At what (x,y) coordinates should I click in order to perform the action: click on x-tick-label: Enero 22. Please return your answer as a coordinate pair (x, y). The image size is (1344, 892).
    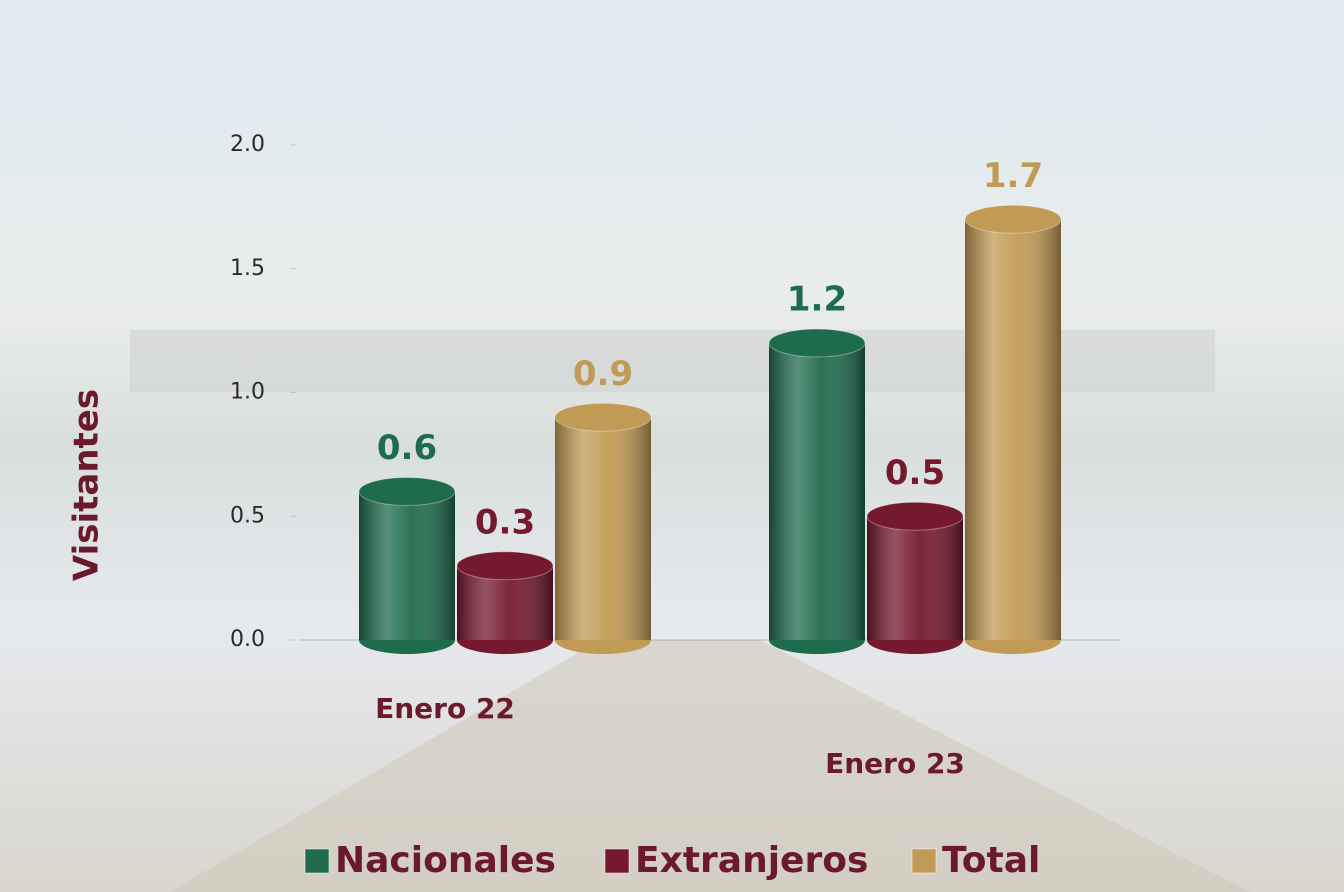
    Looking at the image, I should click on (445, 708).